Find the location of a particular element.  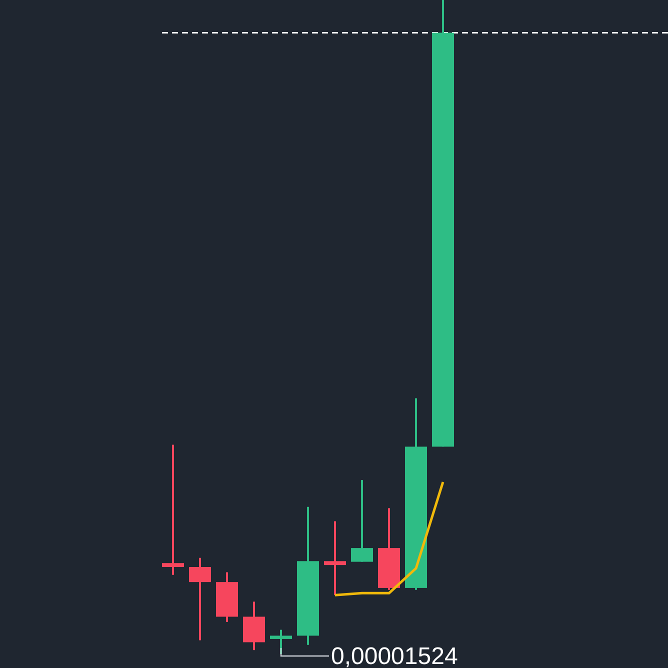

annotation: 0,00001524 is located at coordinates (394, 655).